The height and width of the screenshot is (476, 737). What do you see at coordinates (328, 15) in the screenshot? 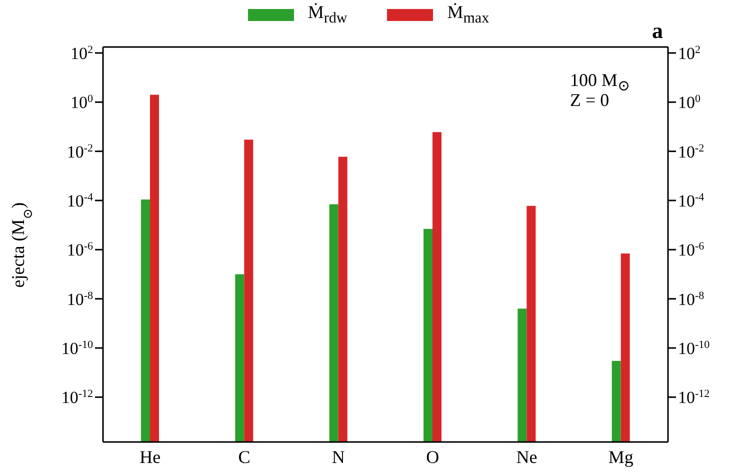
I see `legend-label: Ṁ$_{rdw}$` at bounding box center [328, 15].